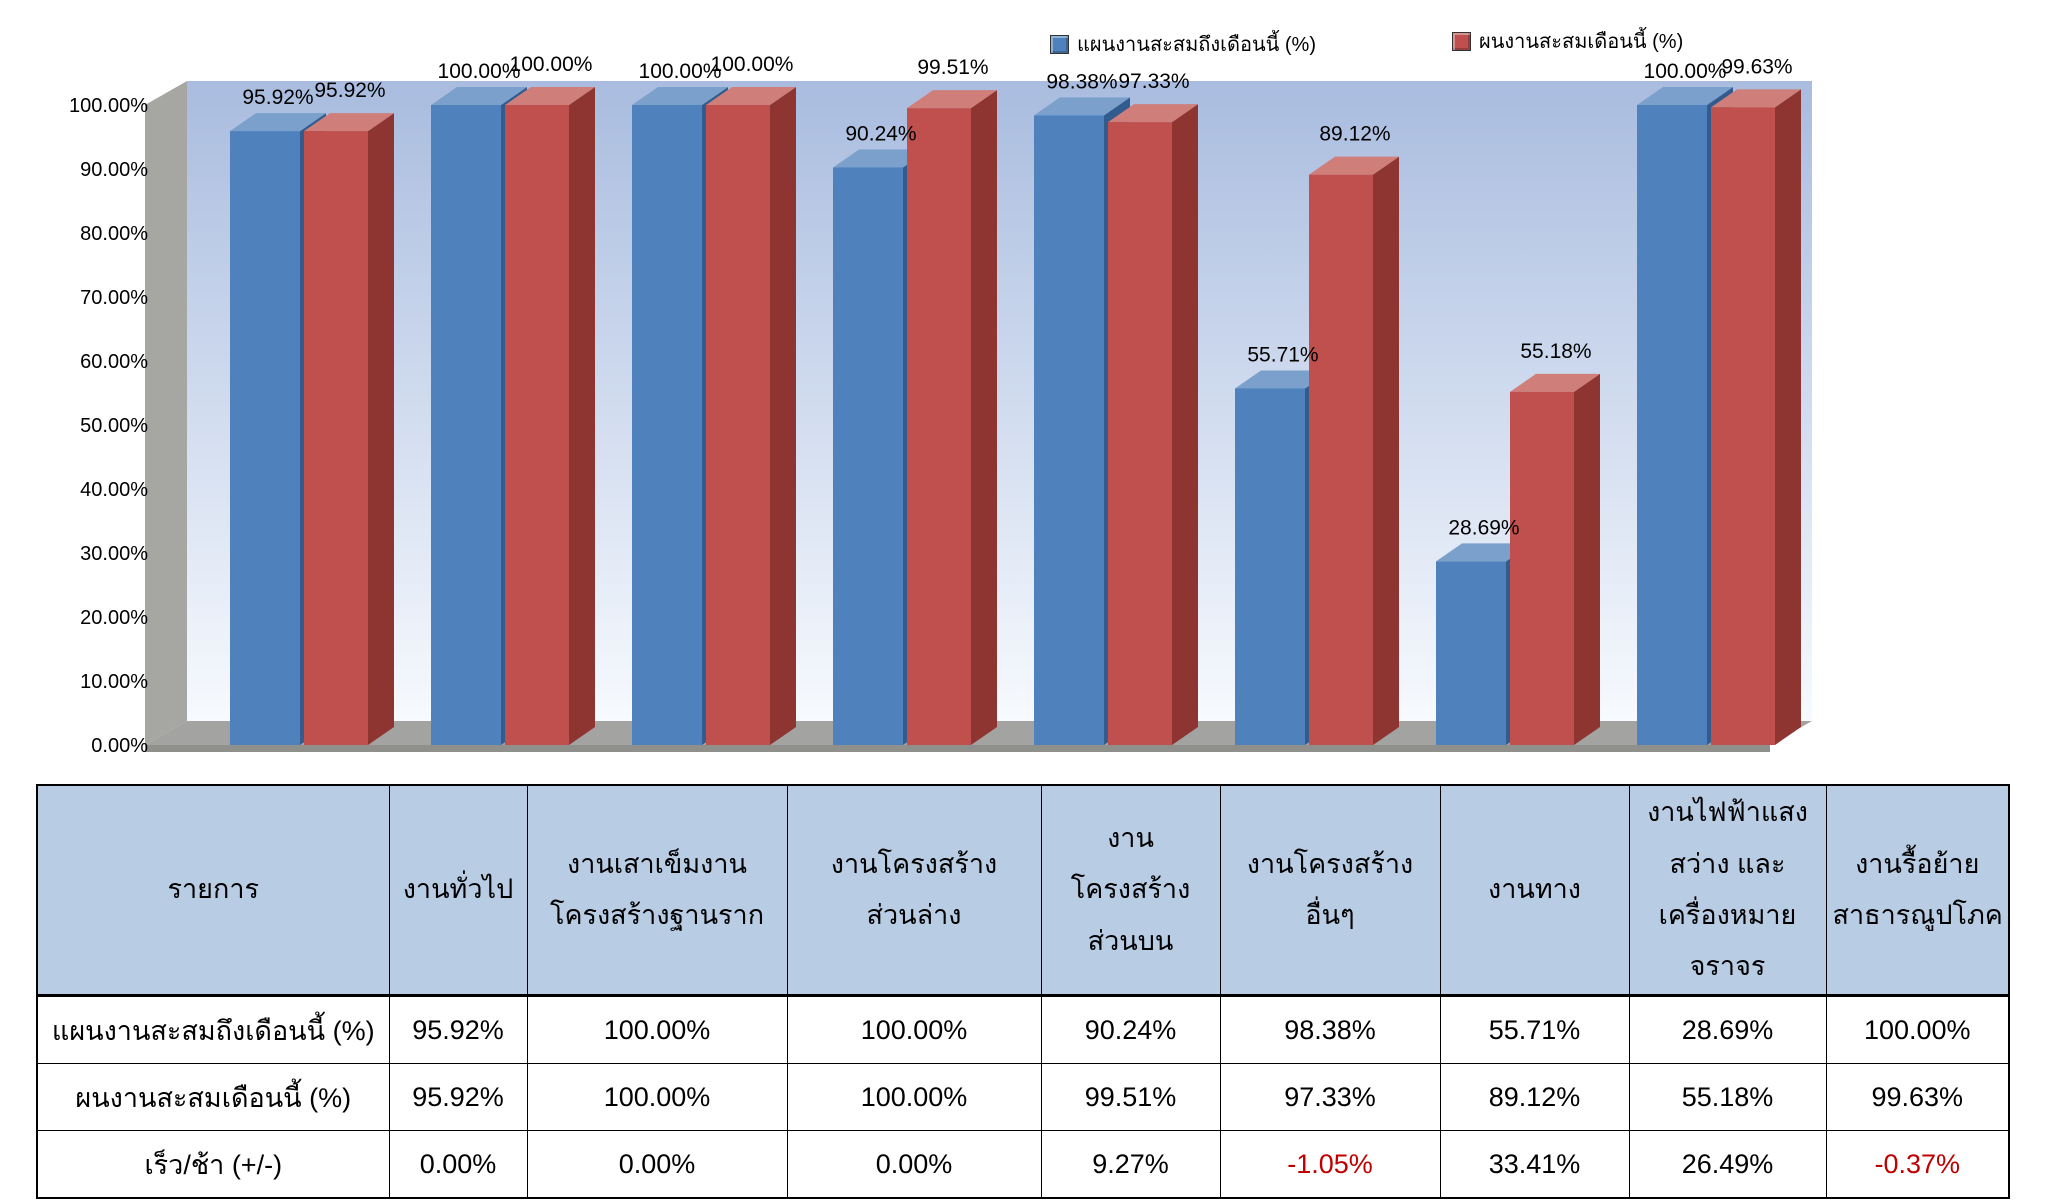  I want to click on data-label-plan-5: 55.71%, so click(1282, 354).